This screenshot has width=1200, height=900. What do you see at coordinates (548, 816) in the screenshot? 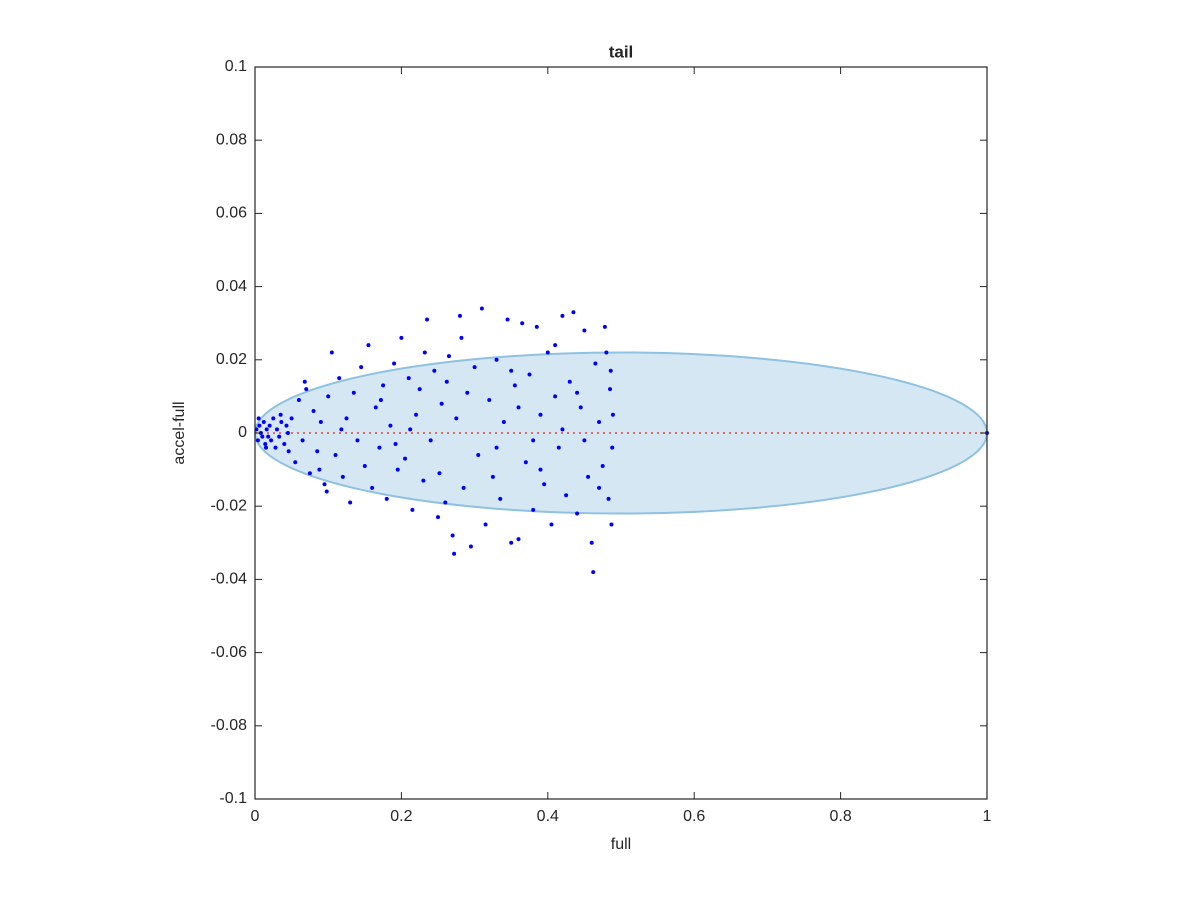
I see `x-tick-label: 0.4` at bounding box center [548, 816].